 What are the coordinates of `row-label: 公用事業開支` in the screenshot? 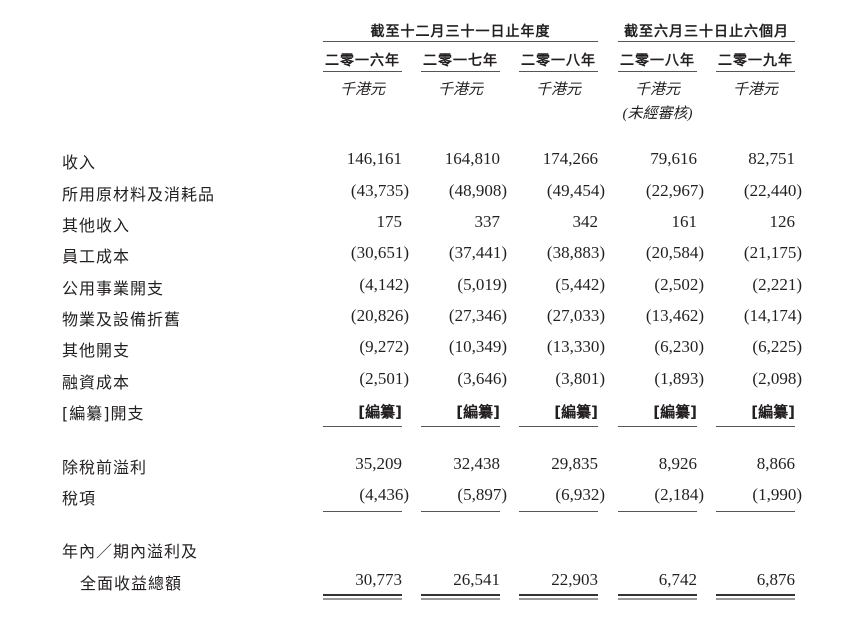 It's located at (113, 288).